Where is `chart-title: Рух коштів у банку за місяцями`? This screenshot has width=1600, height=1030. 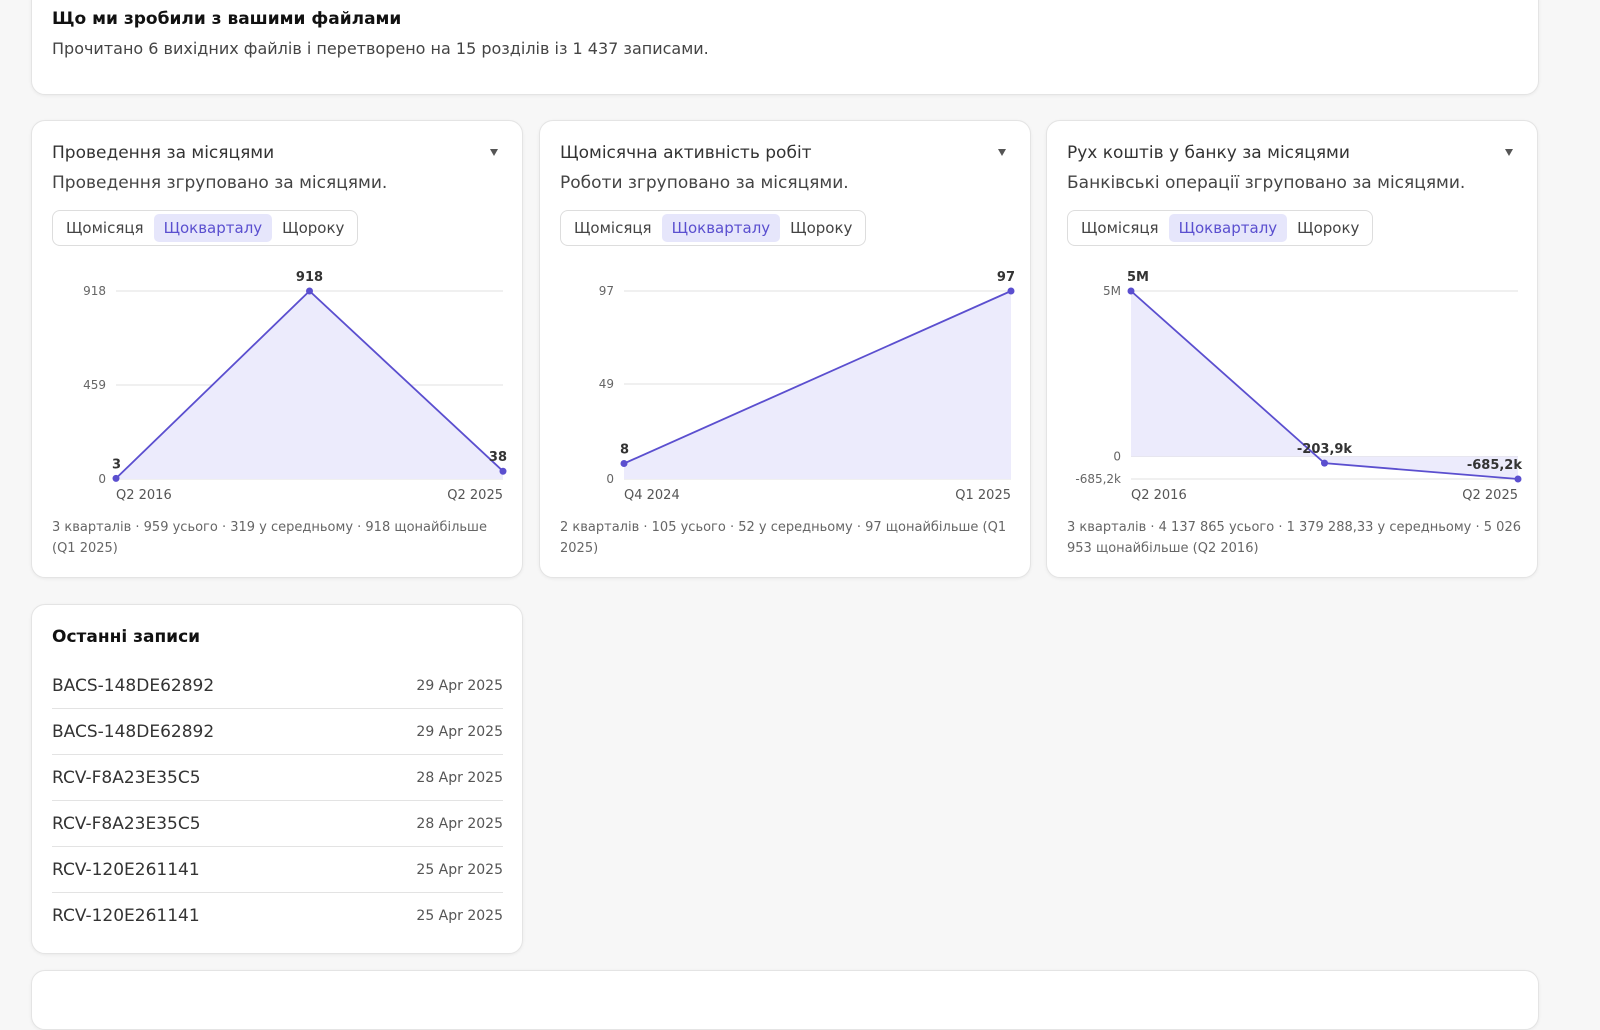
chart-title: Рух коштів у банку за місяцями is located at coordinates (1208, 153).